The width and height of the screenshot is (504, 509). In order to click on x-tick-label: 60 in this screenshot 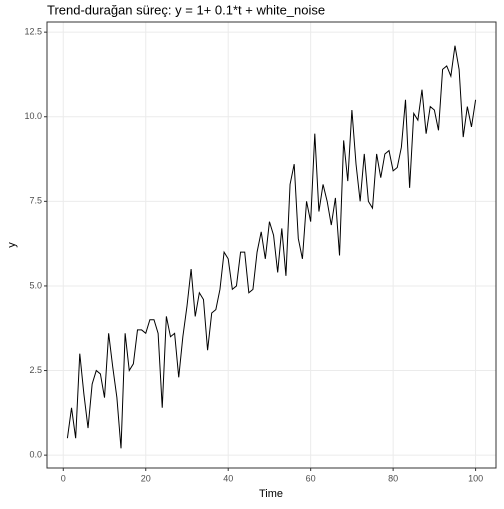, I will do `click(311, 478)`.